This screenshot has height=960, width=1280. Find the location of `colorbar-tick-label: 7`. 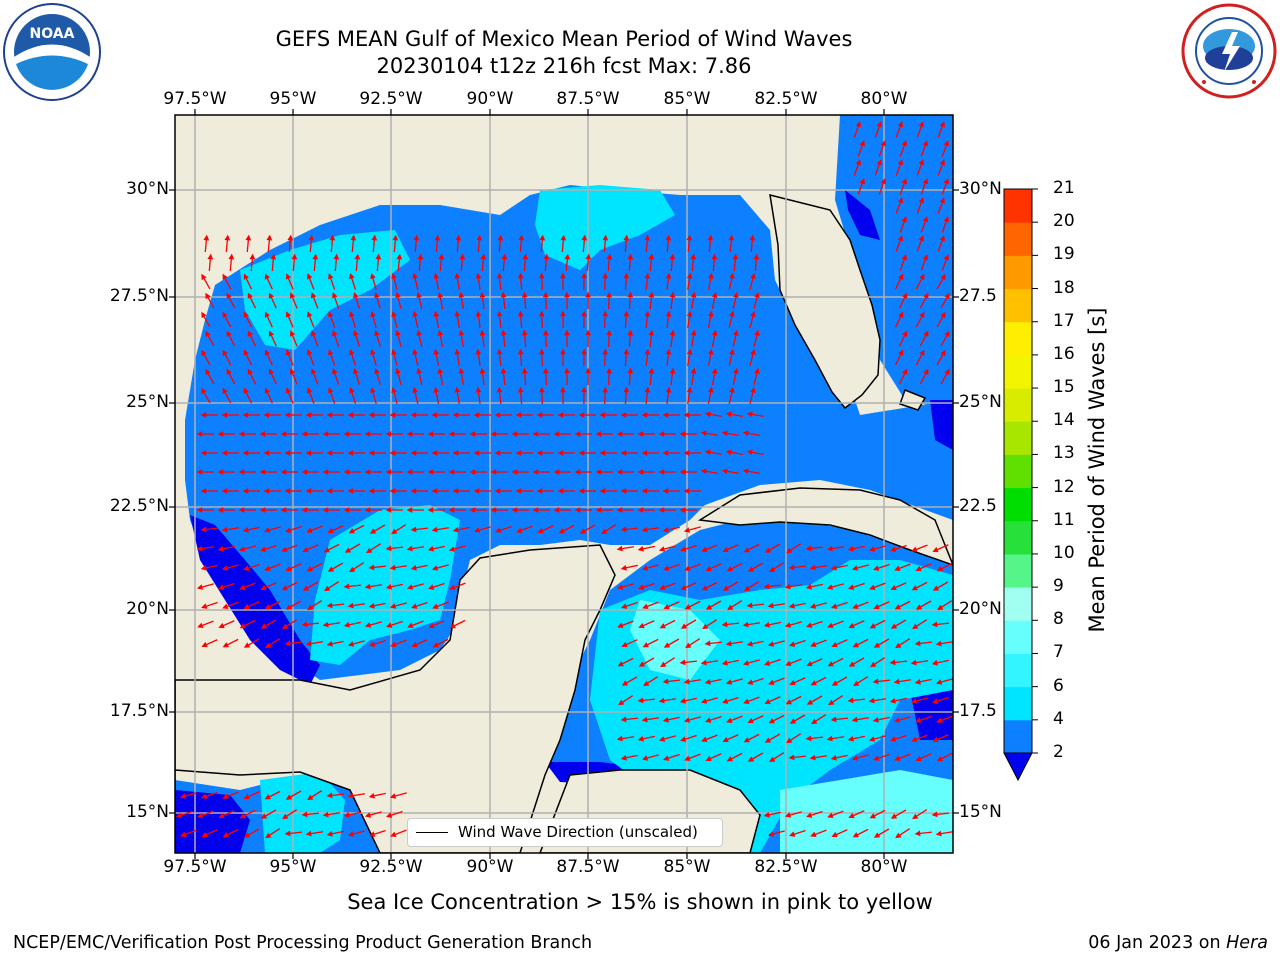

colorbar-tick-label: 7 is located at coordinates (1058, 652).